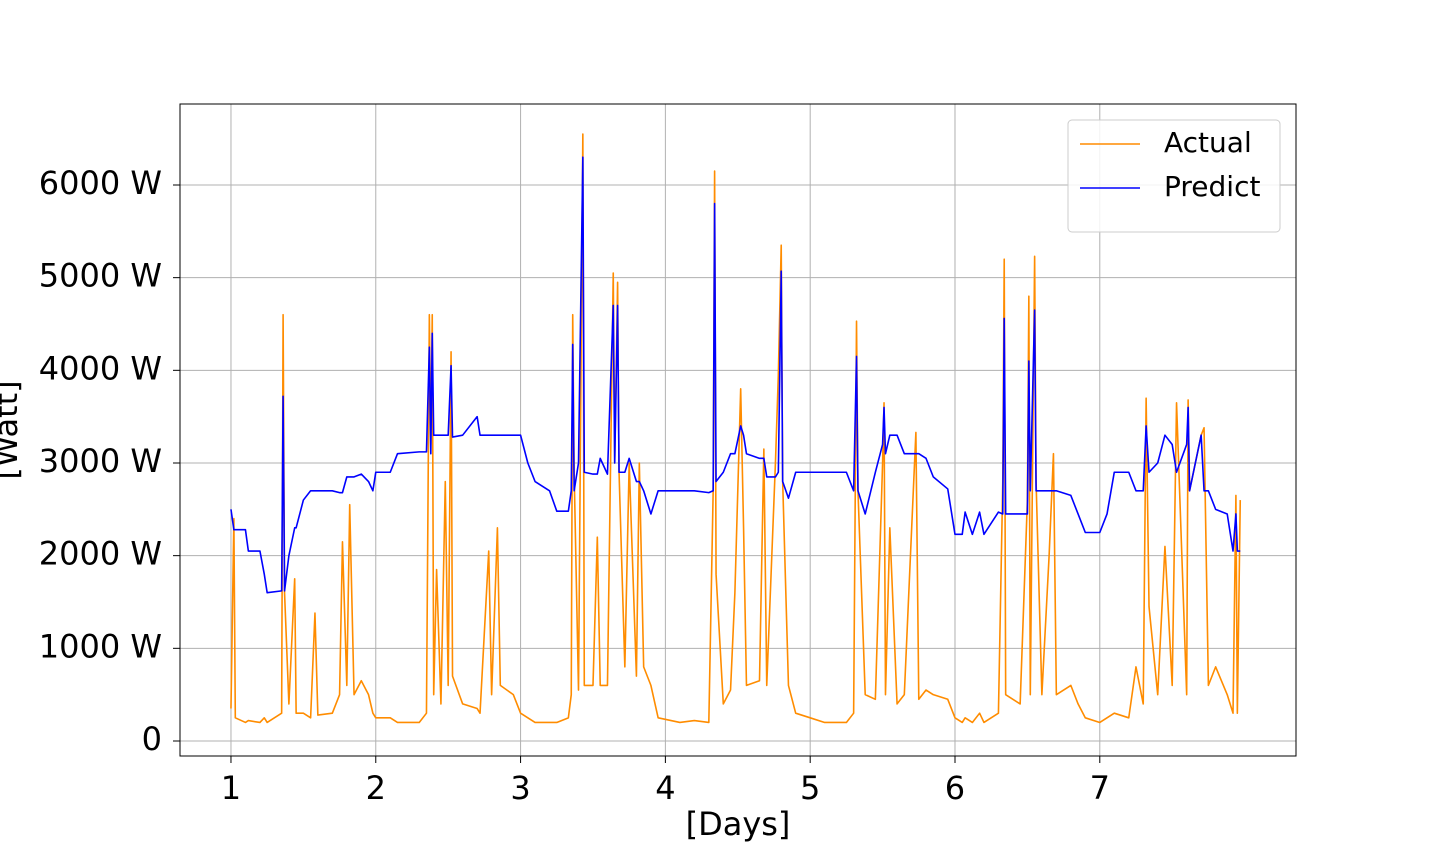 The height and width of the screenshot is (864, 1440). Describe the element at coordinates (100, 368) in the screenshot. I see `y-tick-label: 4000 W` at that location.